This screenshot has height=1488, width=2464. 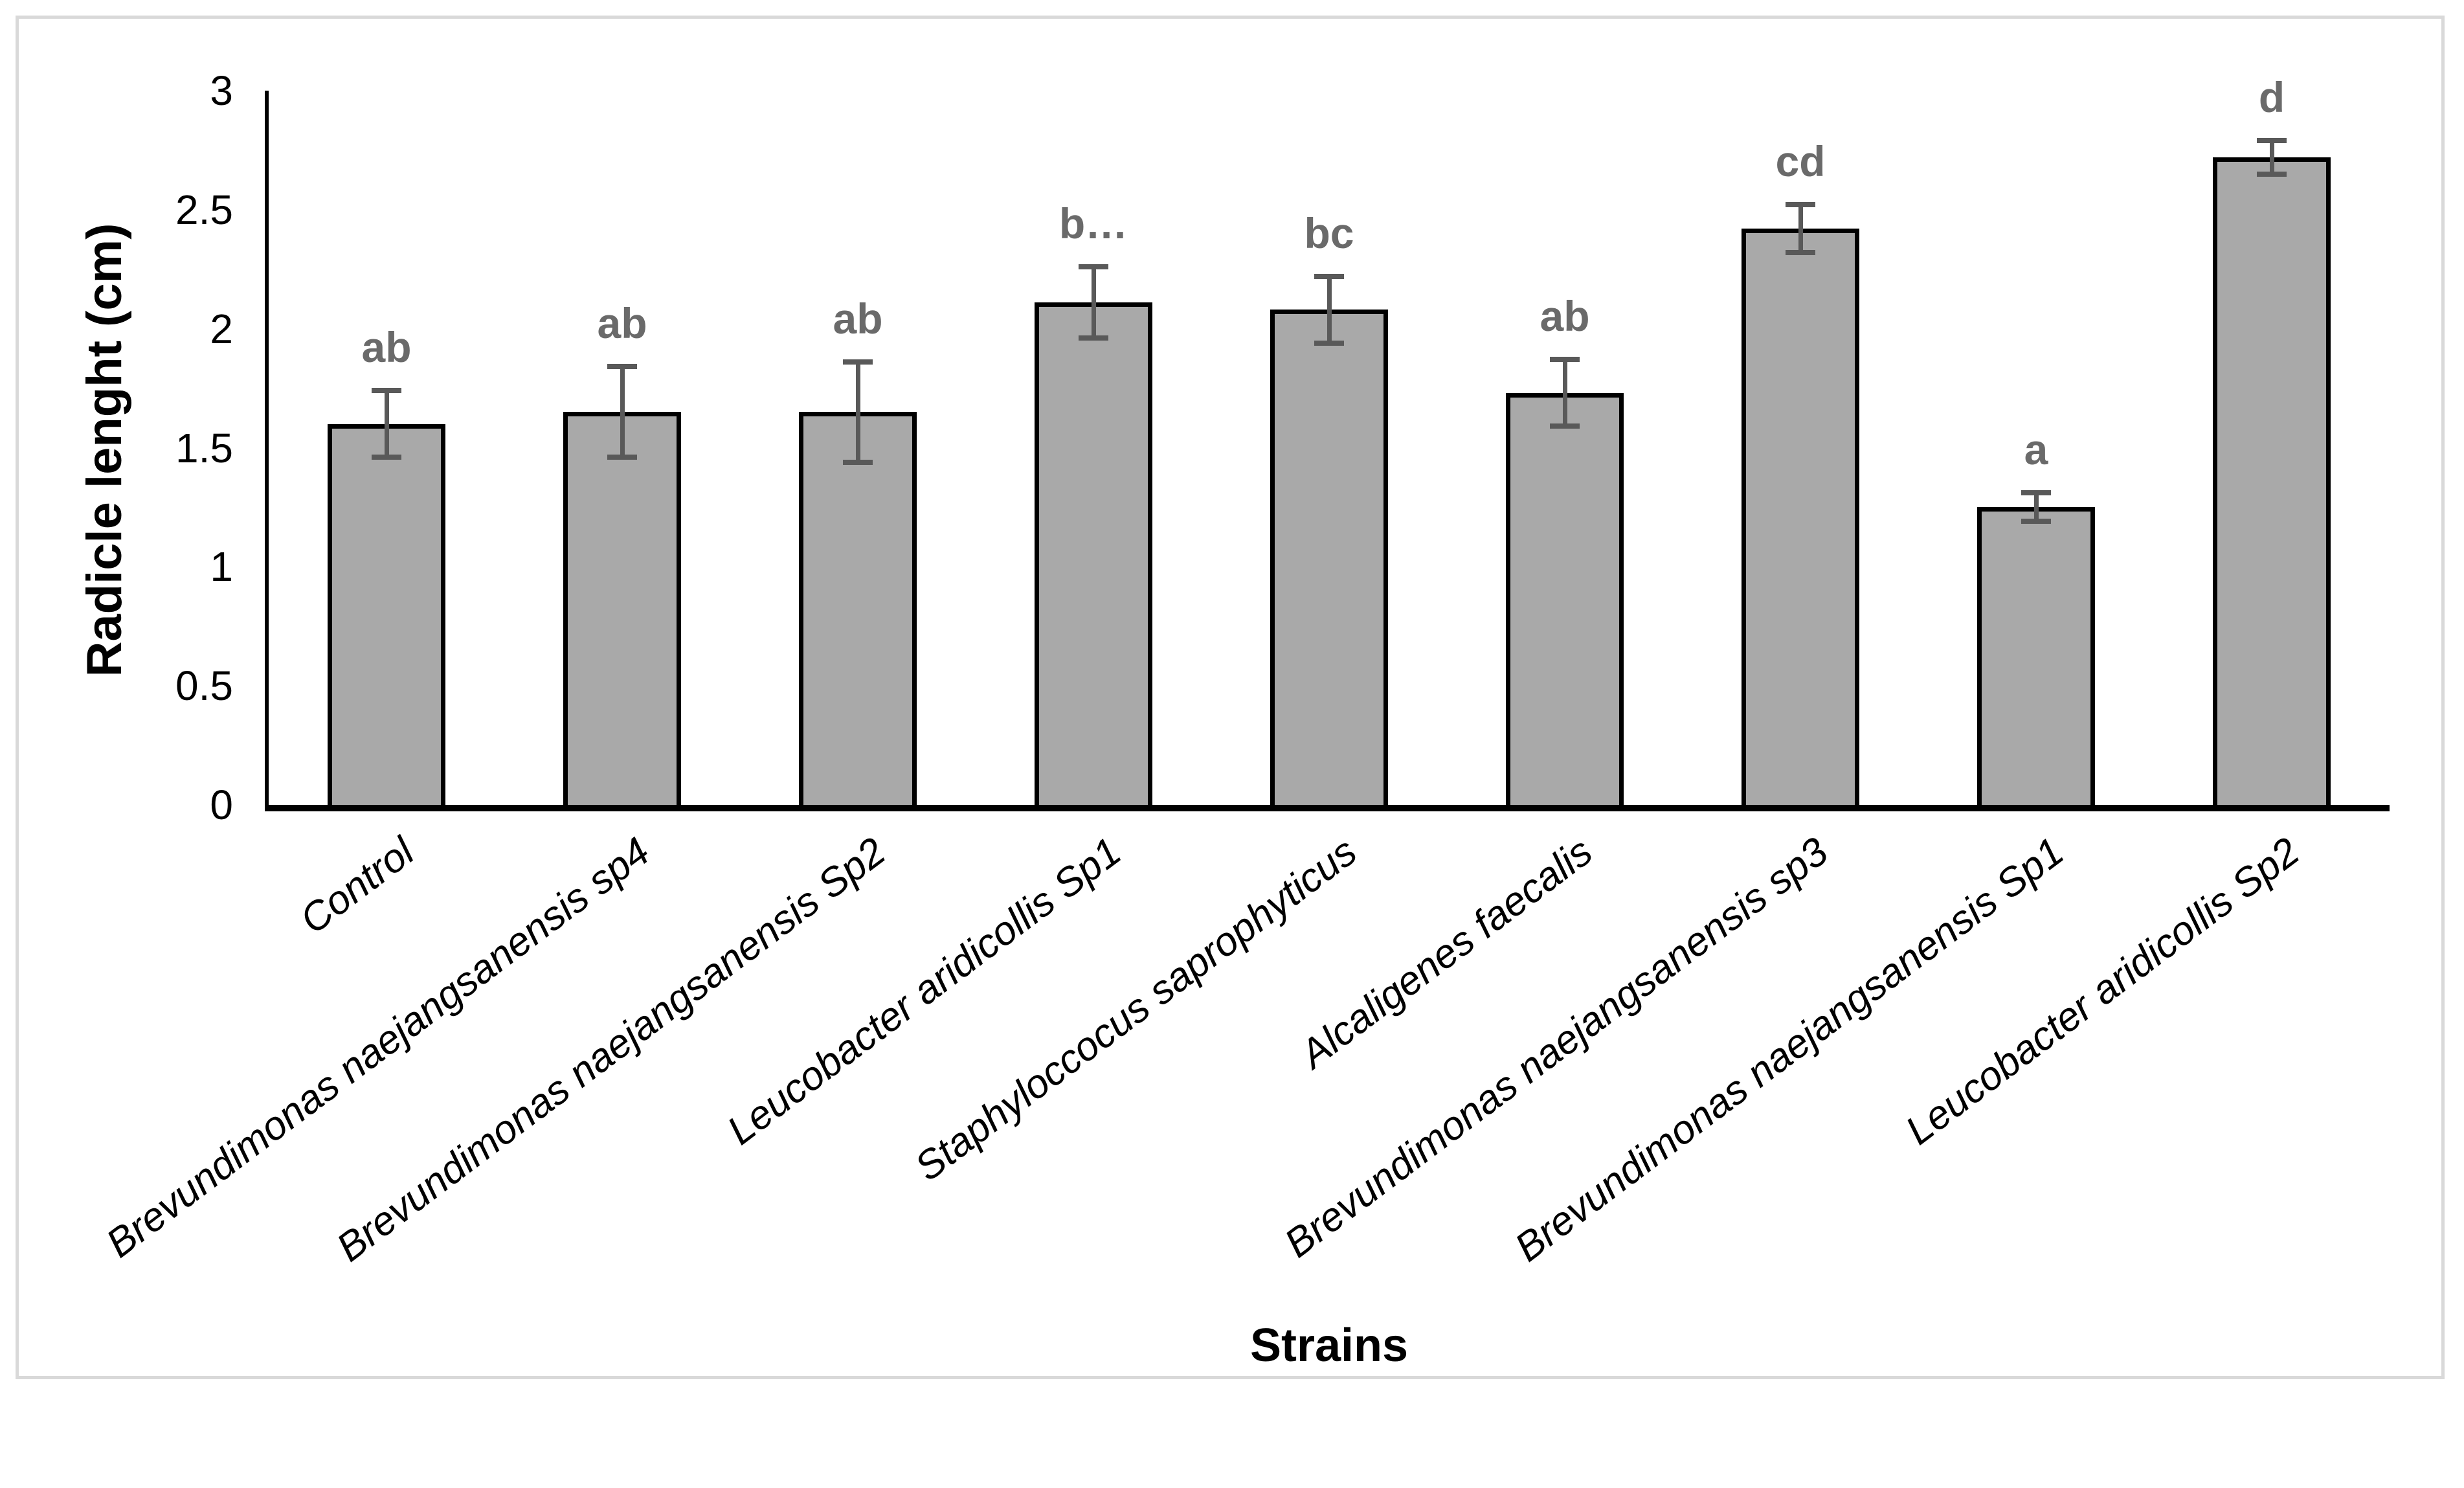 I want to click on significance-letter: a, so click(x=2036, y=449).